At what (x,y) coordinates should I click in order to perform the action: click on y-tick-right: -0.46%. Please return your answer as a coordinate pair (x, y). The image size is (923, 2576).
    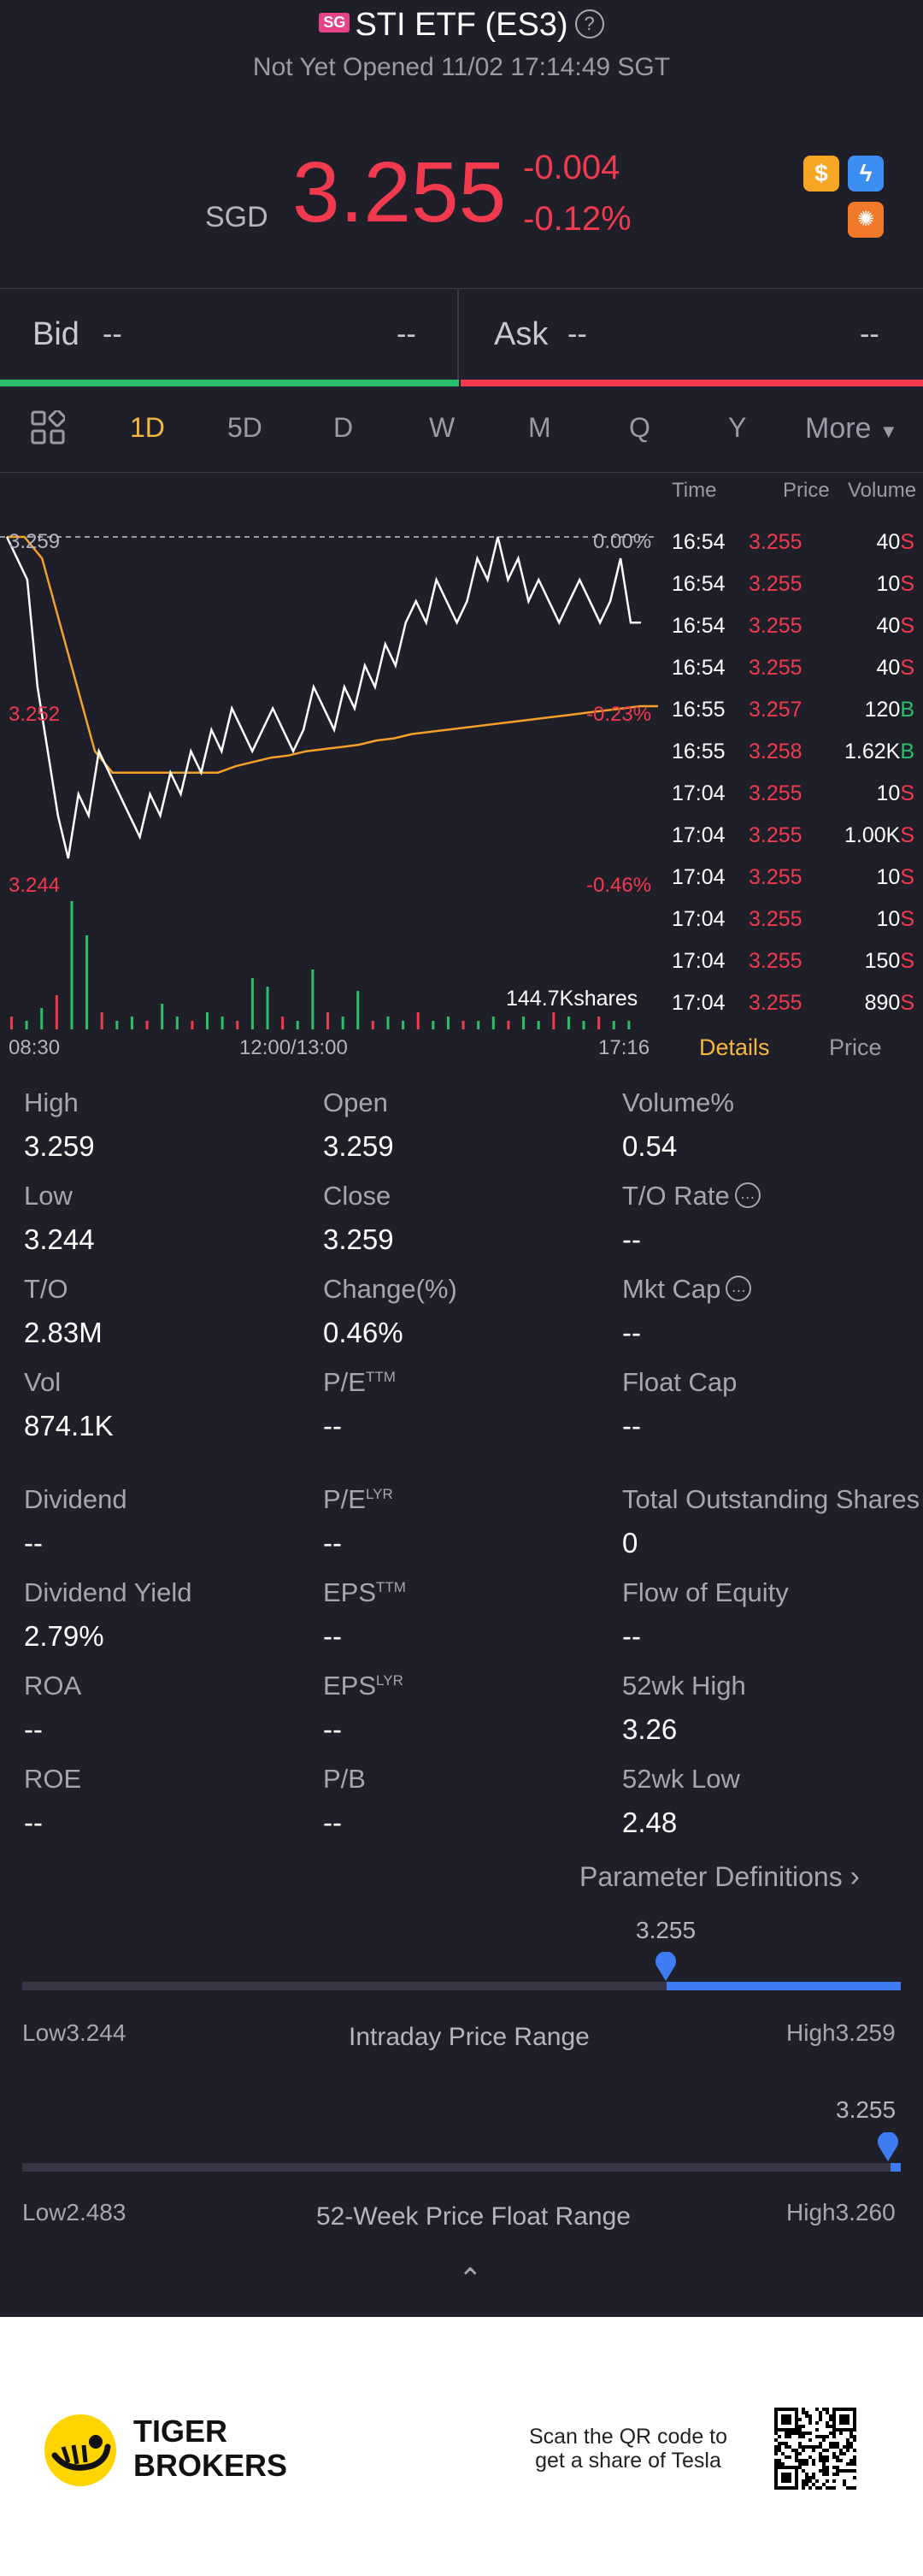
    Looking at the image, I should click on (619, 885).